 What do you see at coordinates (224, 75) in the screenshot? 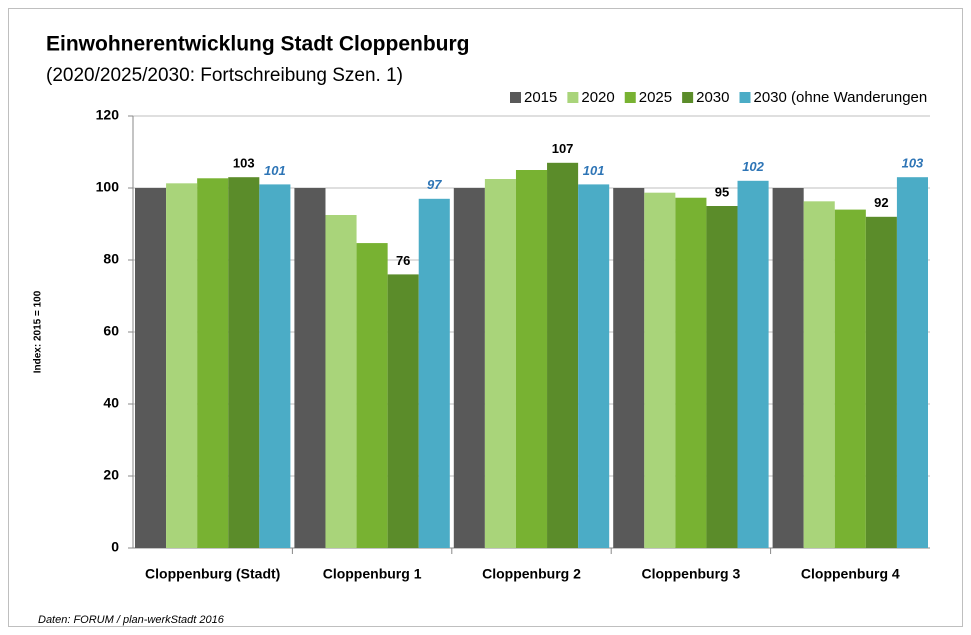
I see `chart-subtitle: (2020/2025/2030: Fortschreibung Szen. 1)` at bounding box center [224, 75].